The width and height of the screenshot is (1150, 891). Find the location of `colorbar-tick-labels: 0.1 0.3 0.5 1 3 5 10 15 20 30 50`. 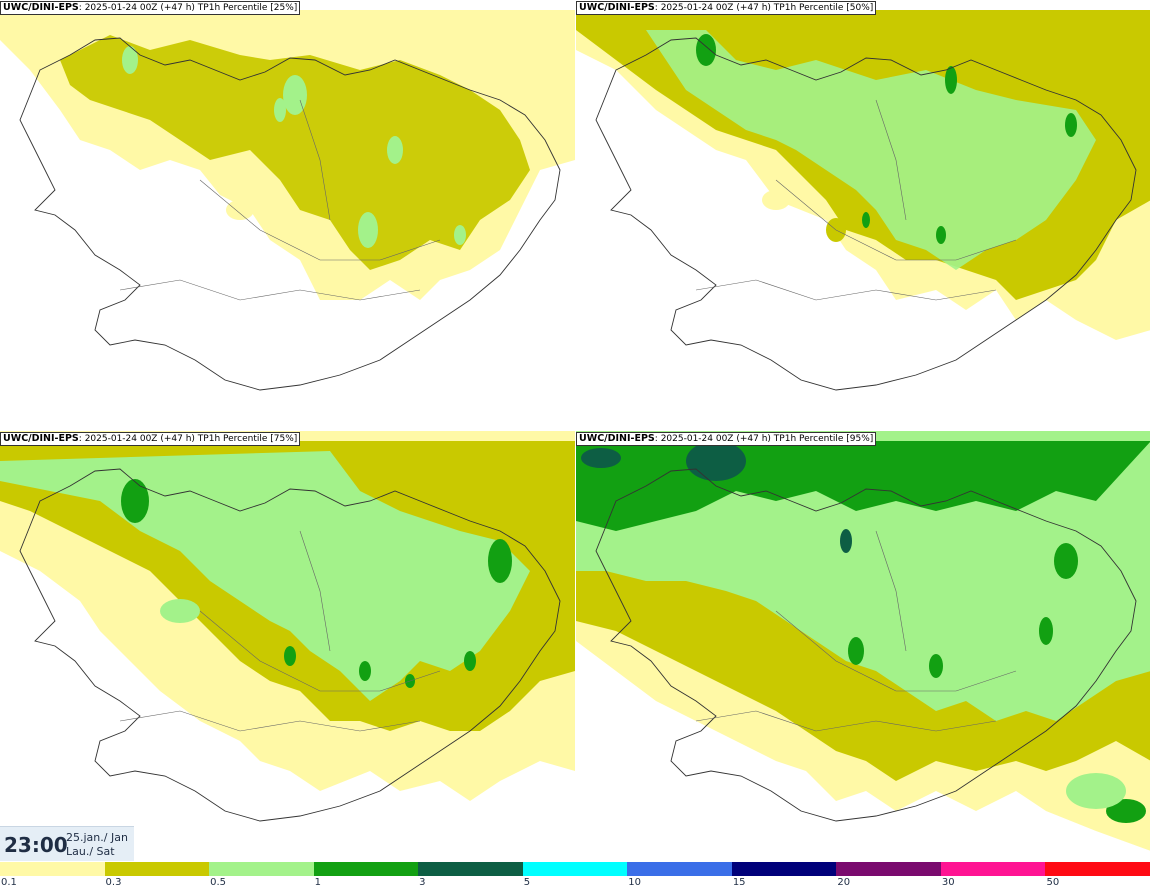

colorbar-tick-labels: 0.1 0.3 0.5 1 3 5 10 15 20 30 50 is located at coordinates (575, 883).